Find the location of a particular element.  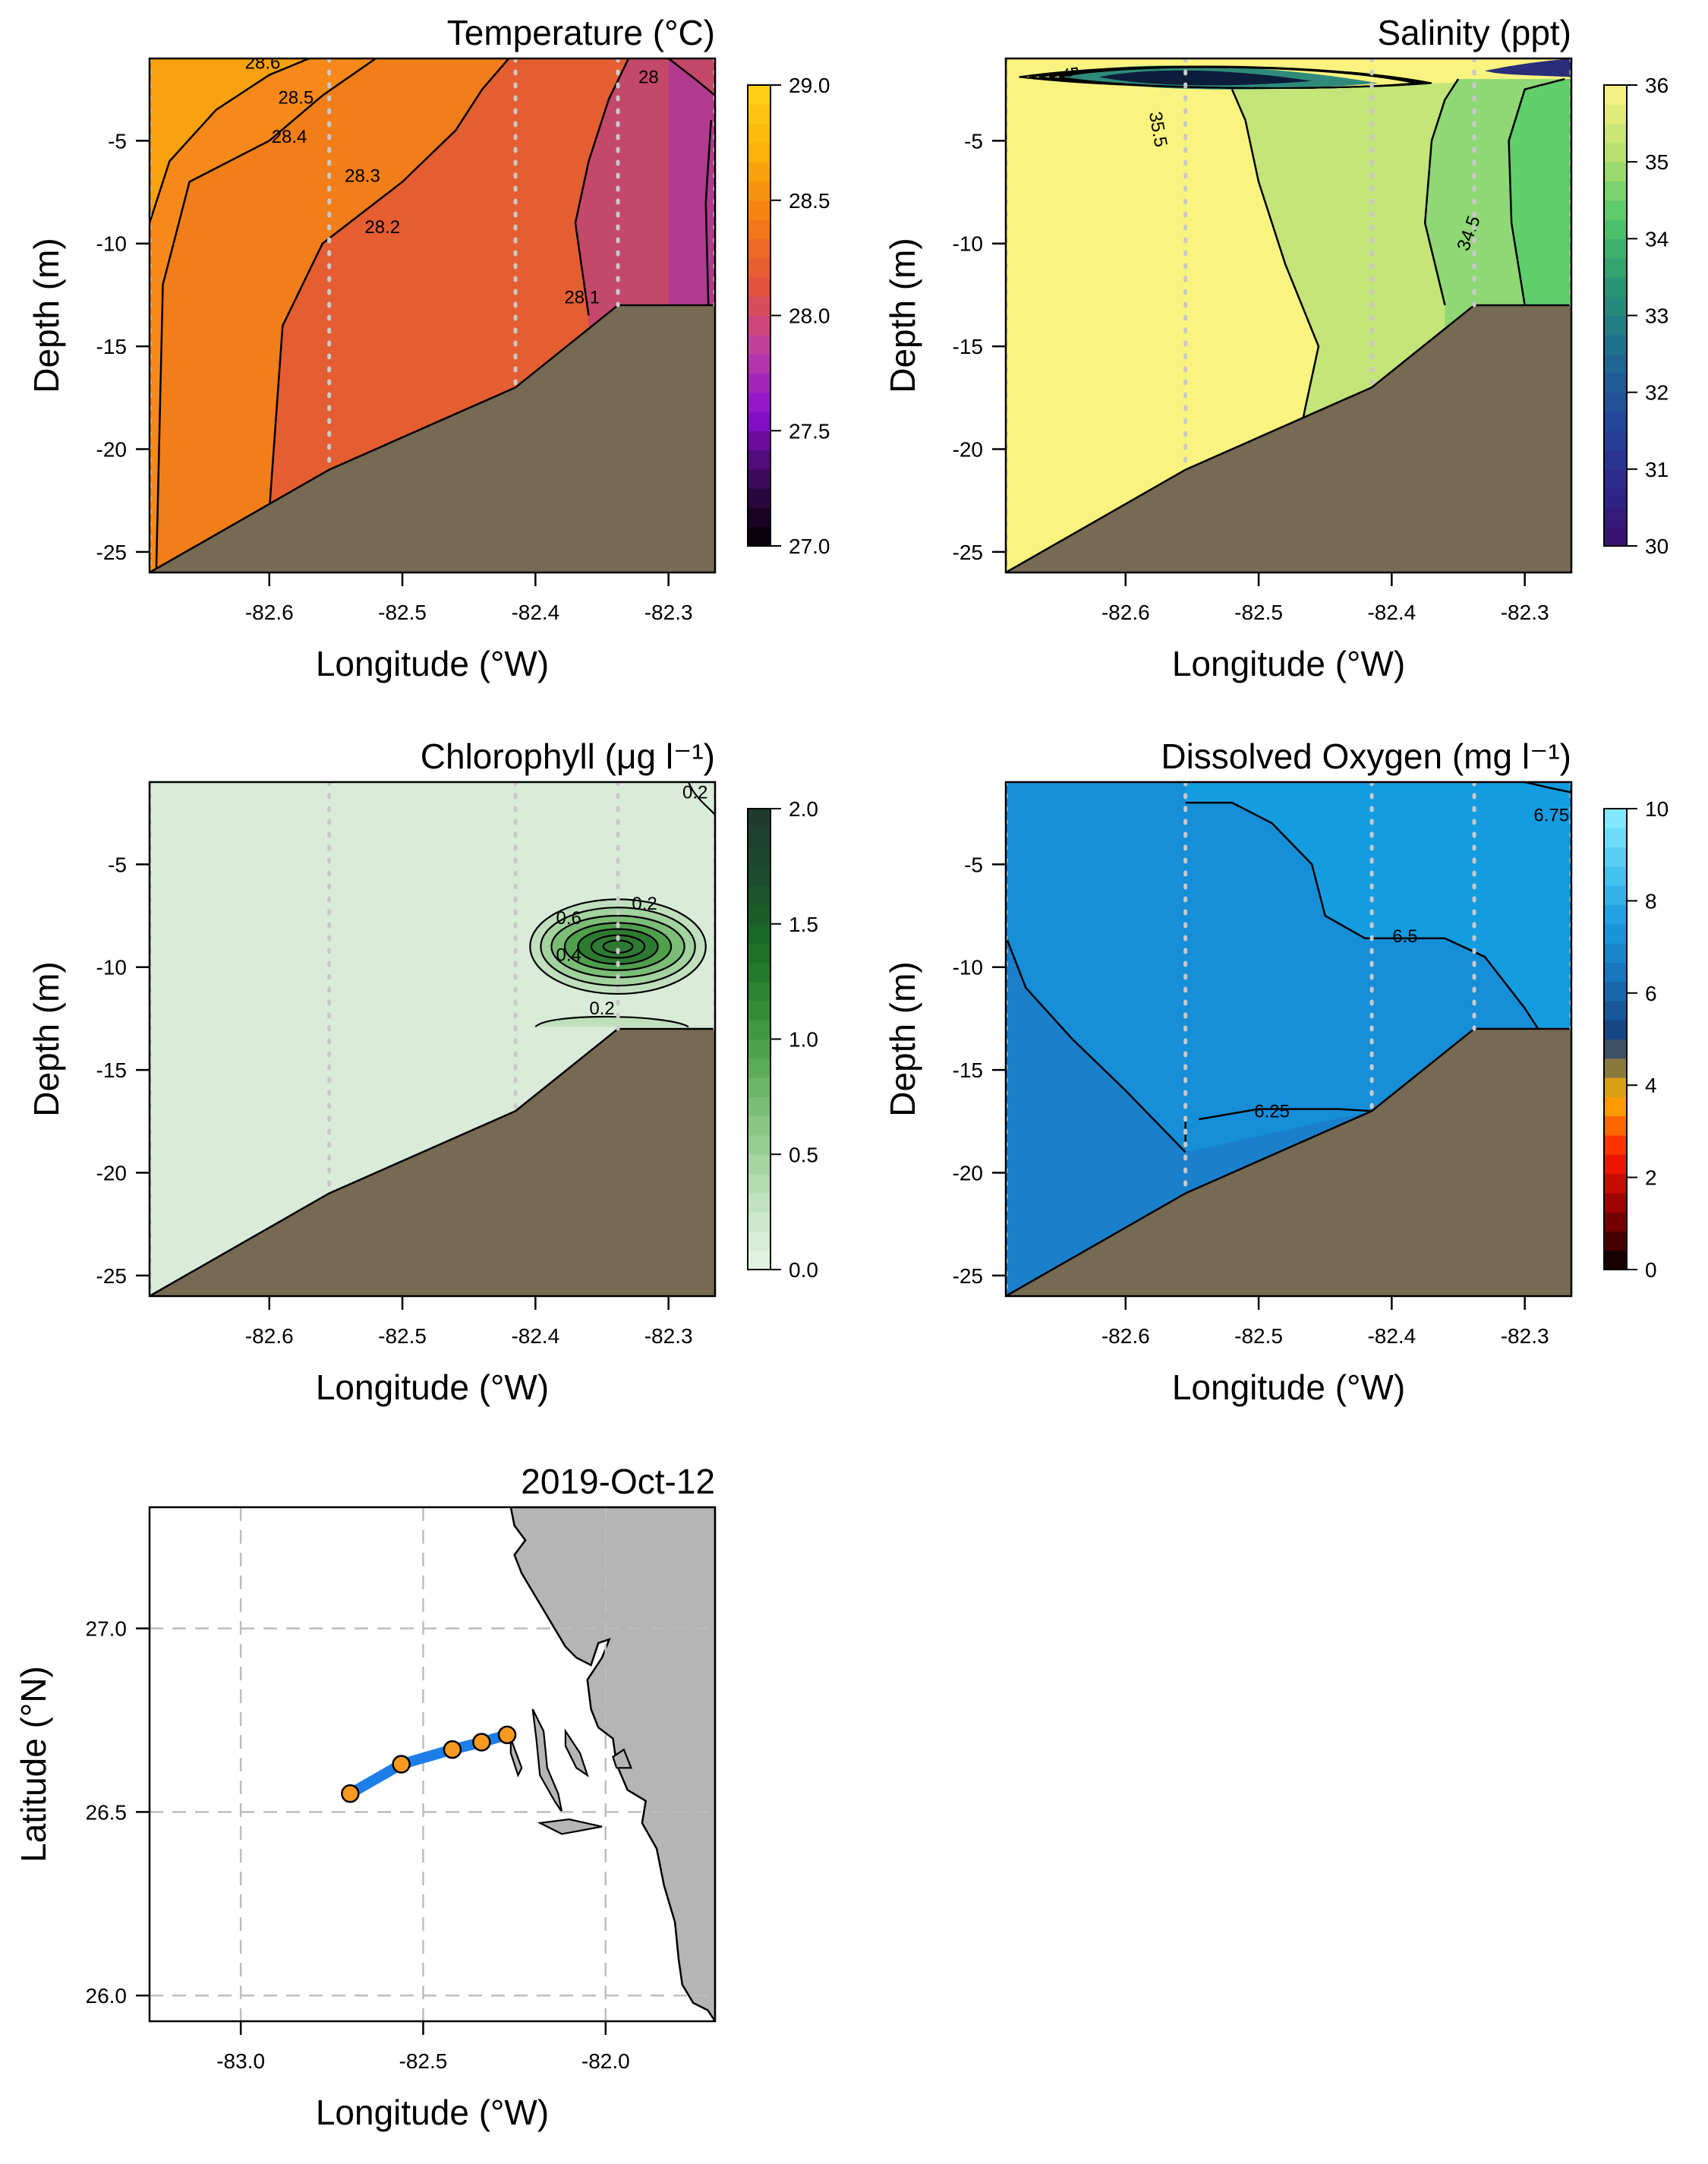

y-tick-label: 26.5 is located at coordinates (107, 1812).